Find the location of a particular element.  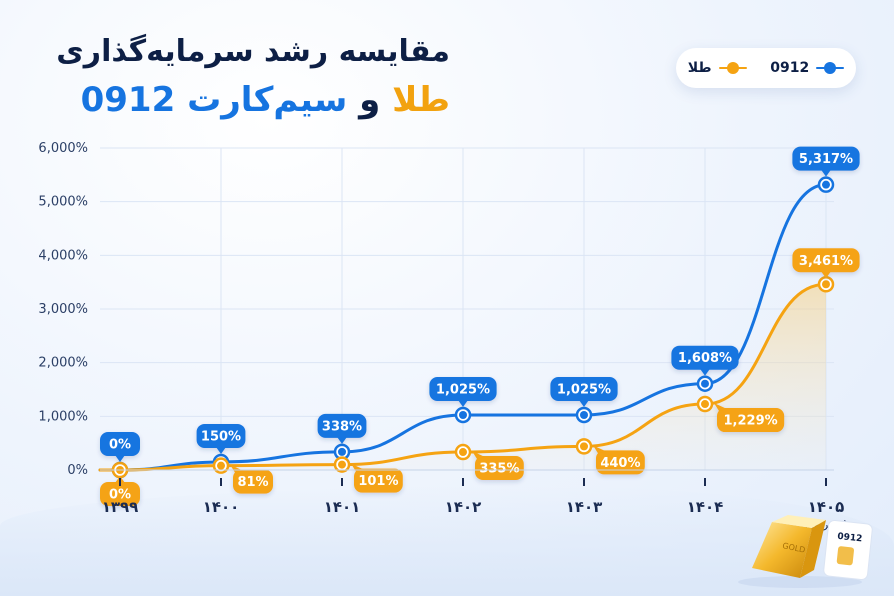

data-label-0912: 0% is located at coordinates (120, 447).